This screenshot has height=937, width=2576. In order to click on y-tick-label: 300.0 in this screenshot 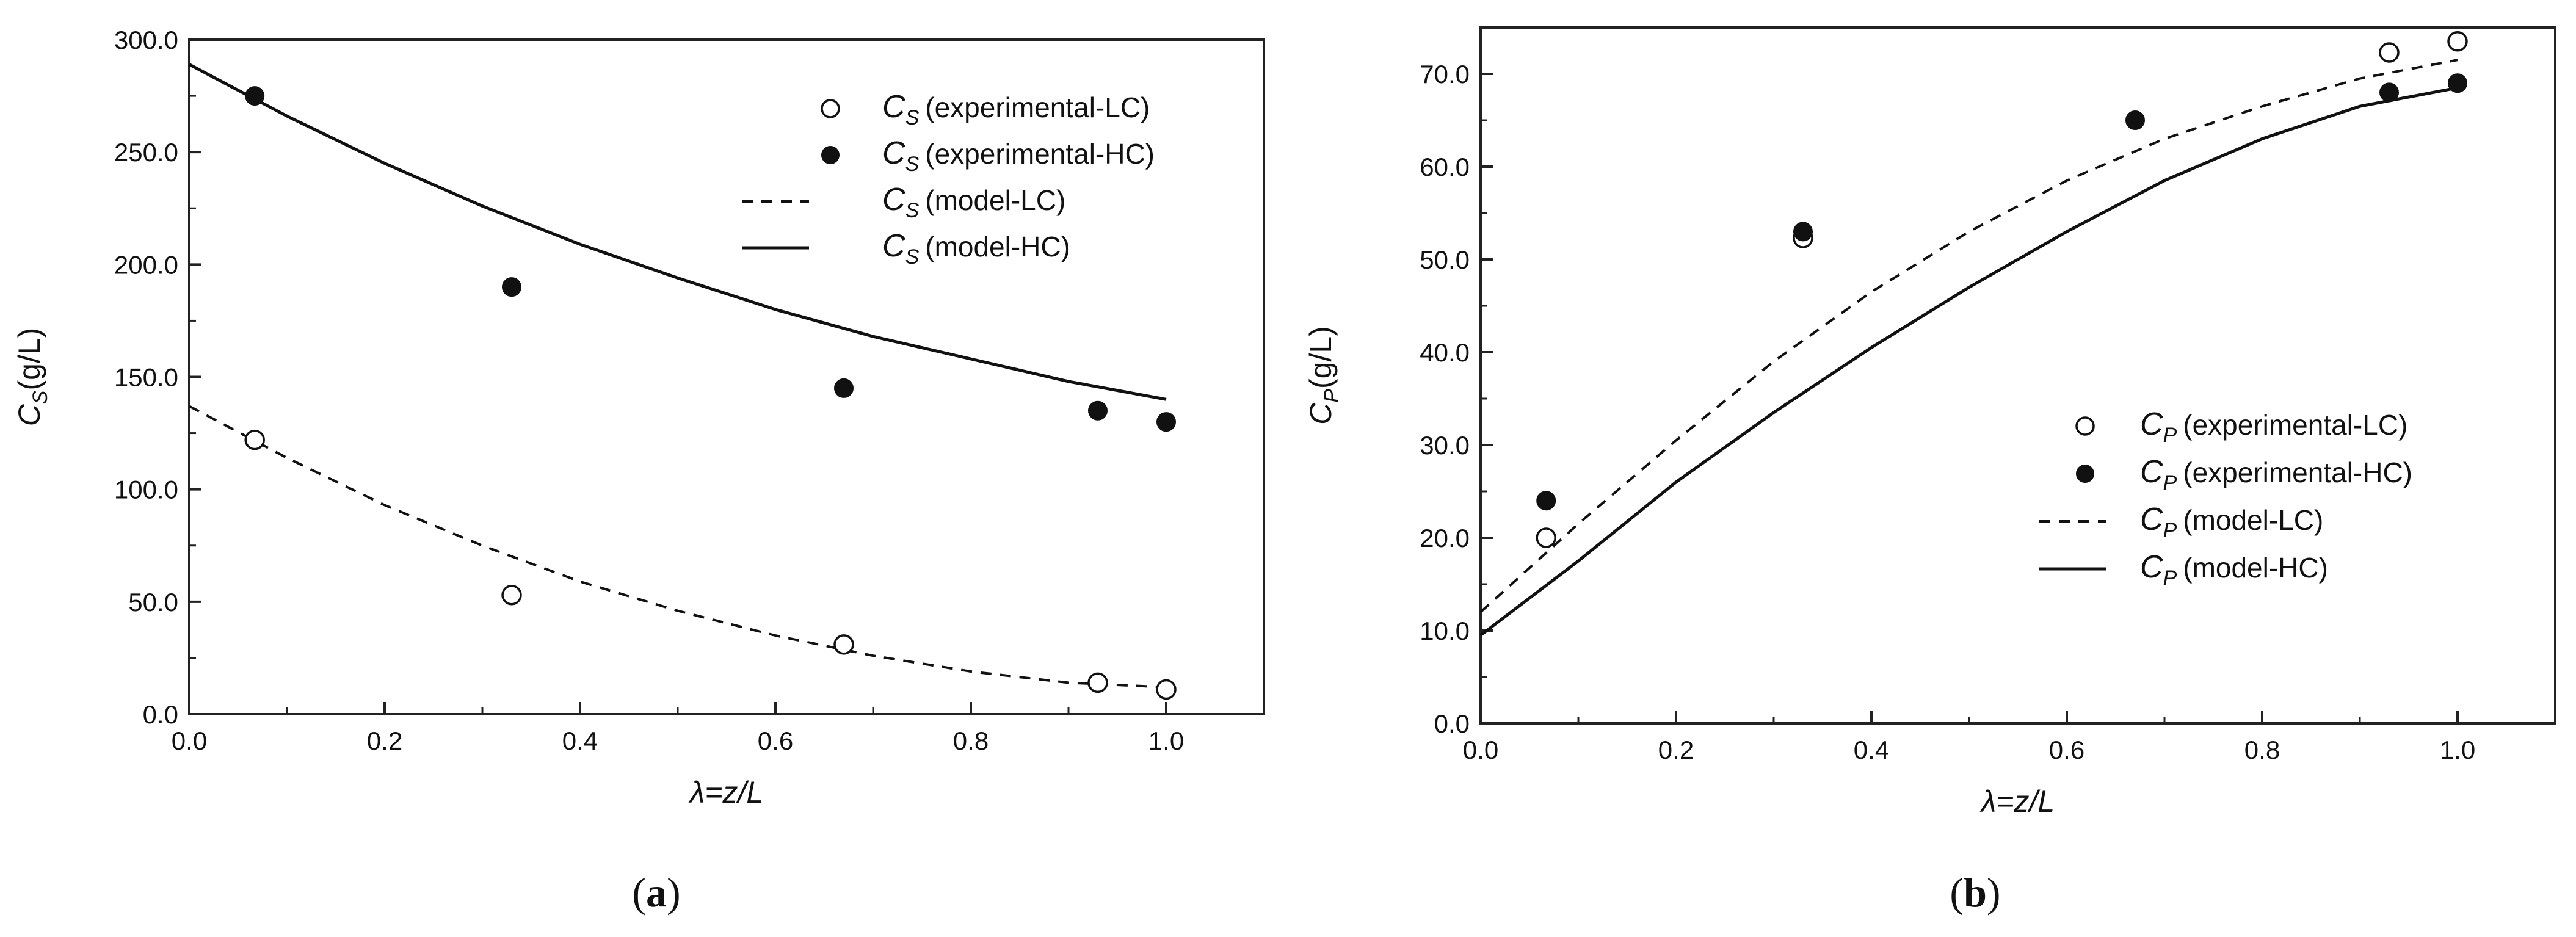, I will do `click(146, 40)`.